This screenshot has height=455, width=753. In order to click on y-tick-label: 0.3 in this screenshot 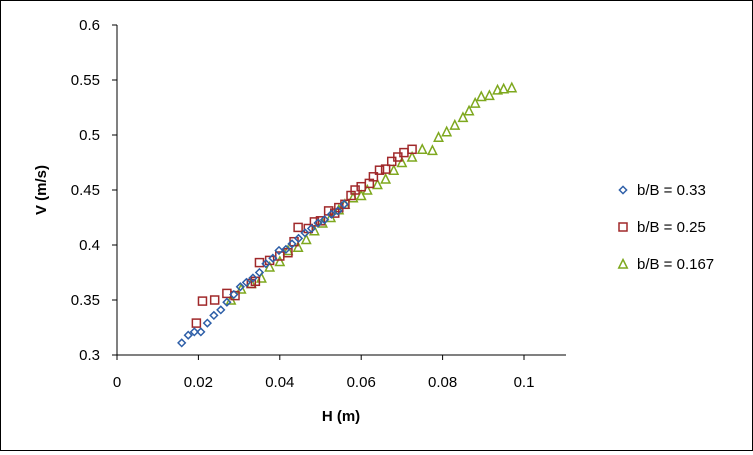, I will do `click(89, 355)`.